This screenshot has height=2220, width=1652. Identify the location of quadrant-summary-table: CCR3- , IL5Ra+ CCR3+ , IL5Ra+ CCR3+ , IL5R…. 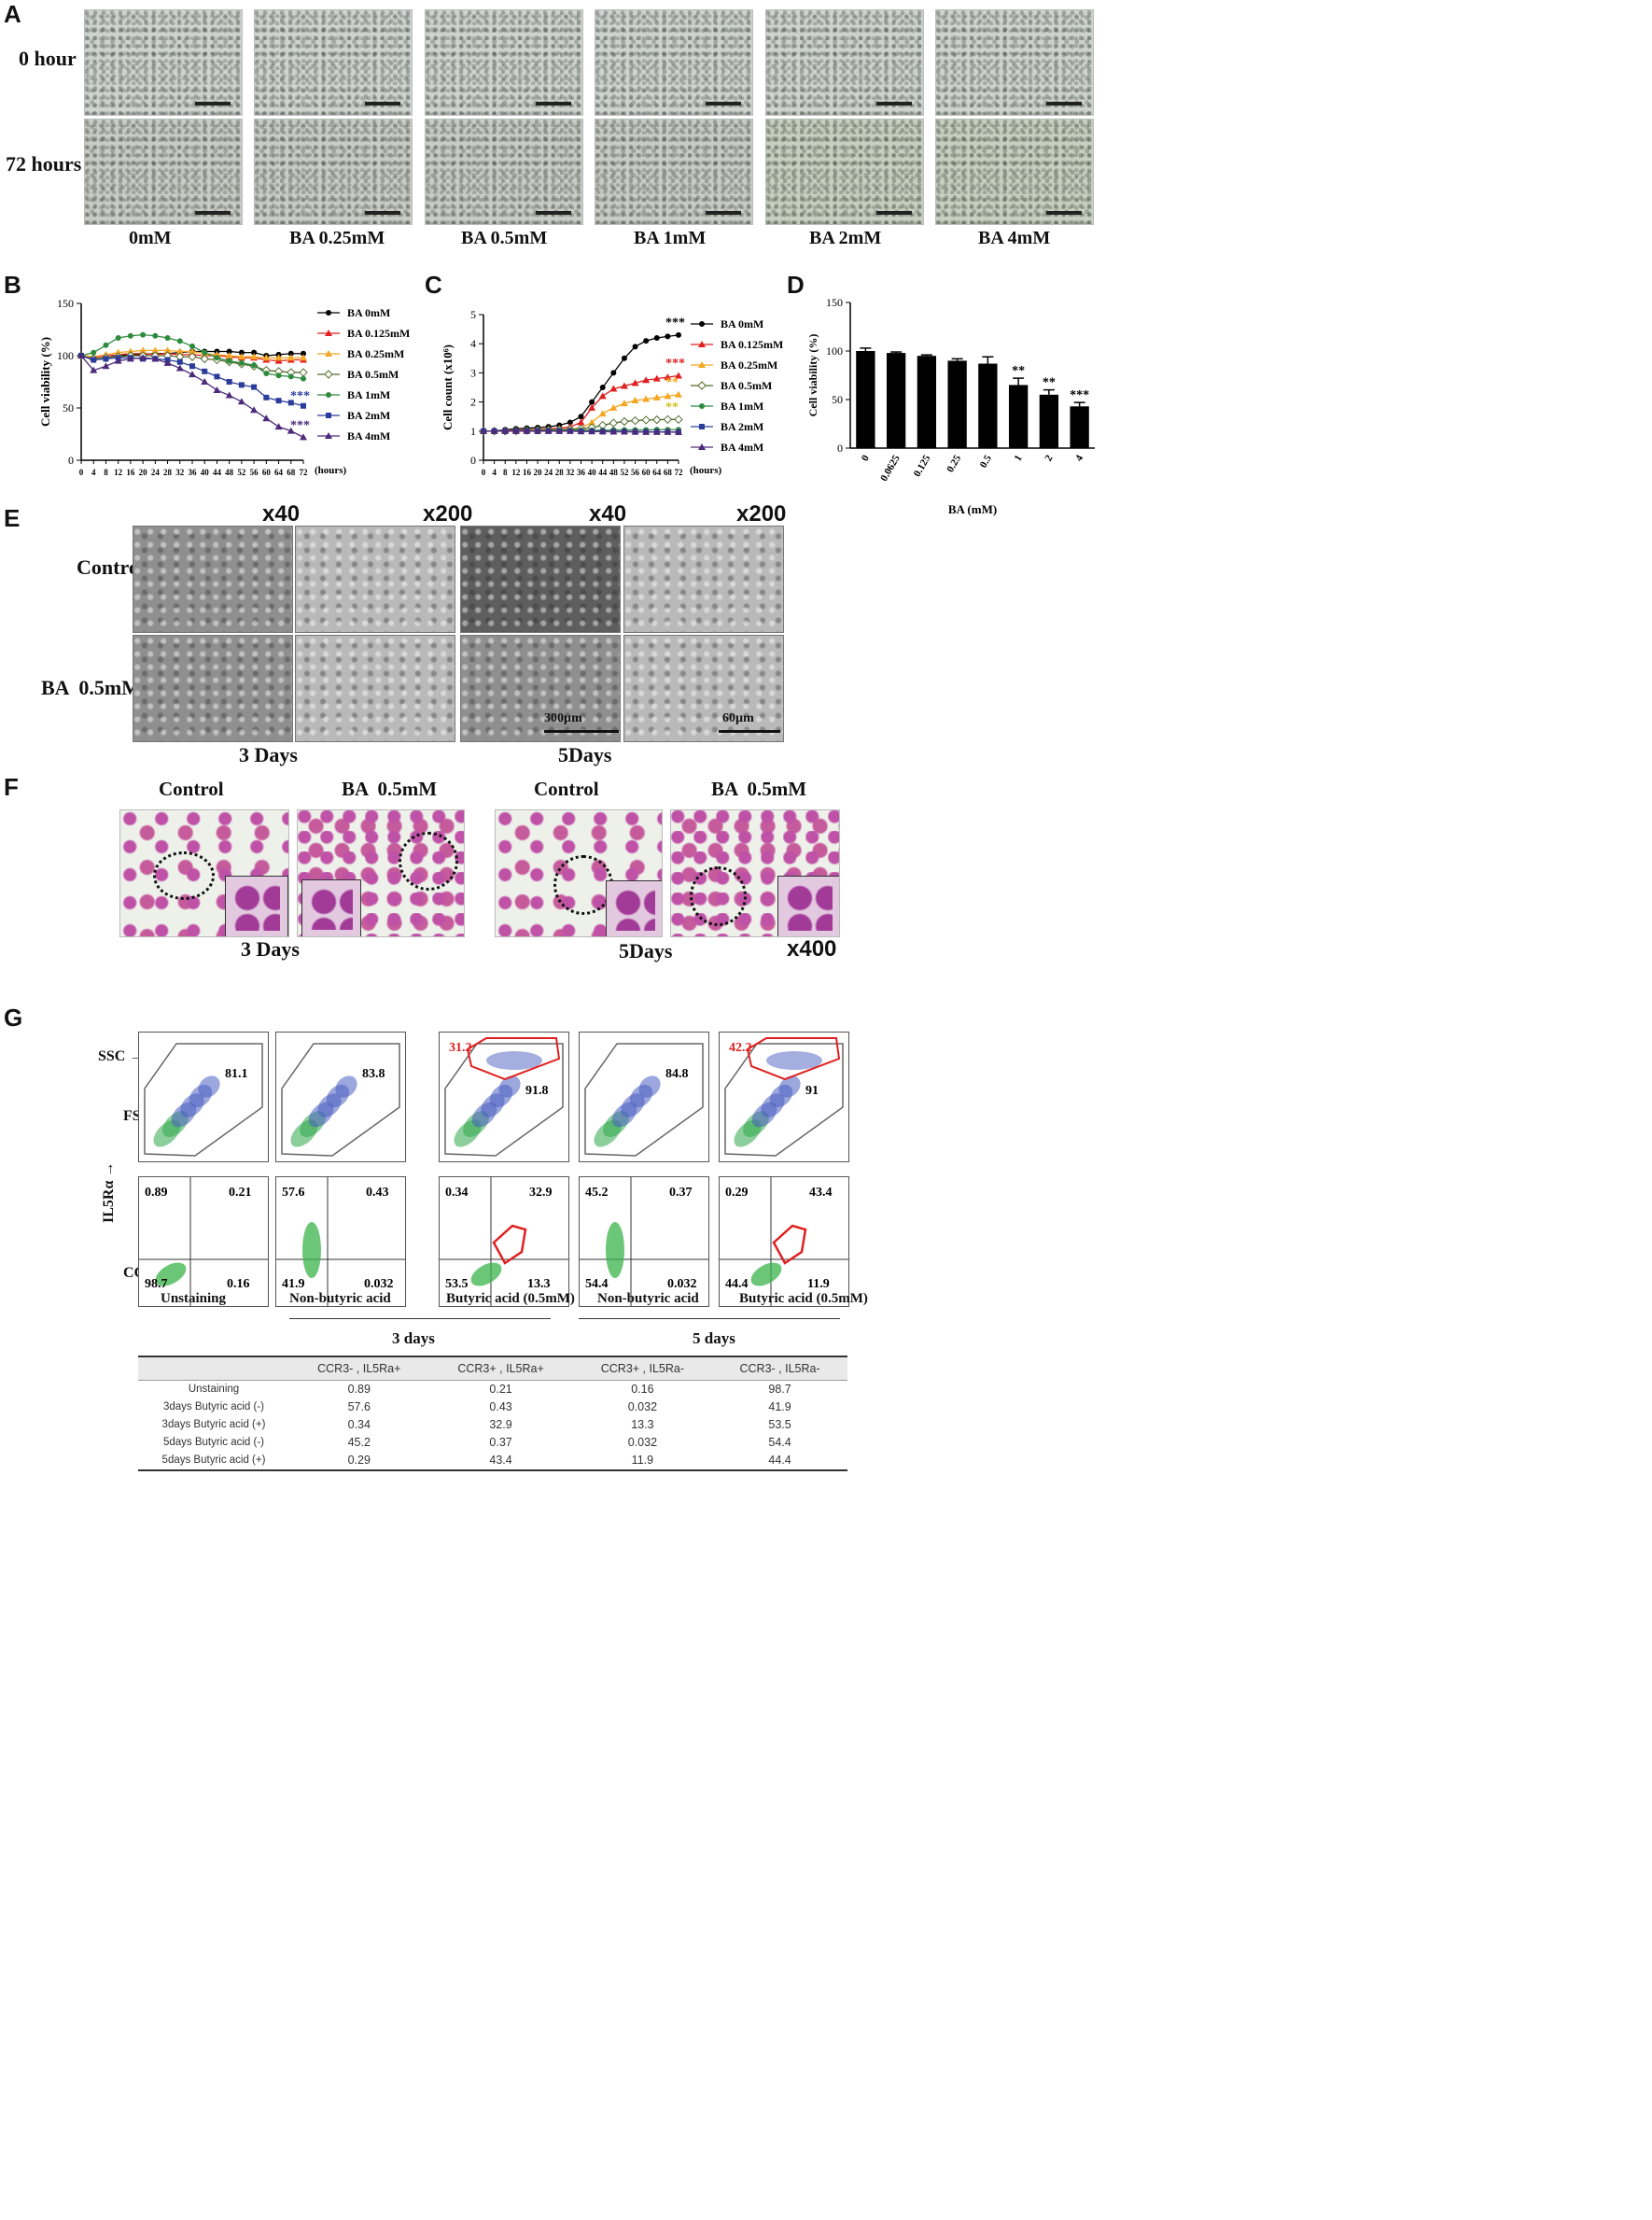
(492, 1413).